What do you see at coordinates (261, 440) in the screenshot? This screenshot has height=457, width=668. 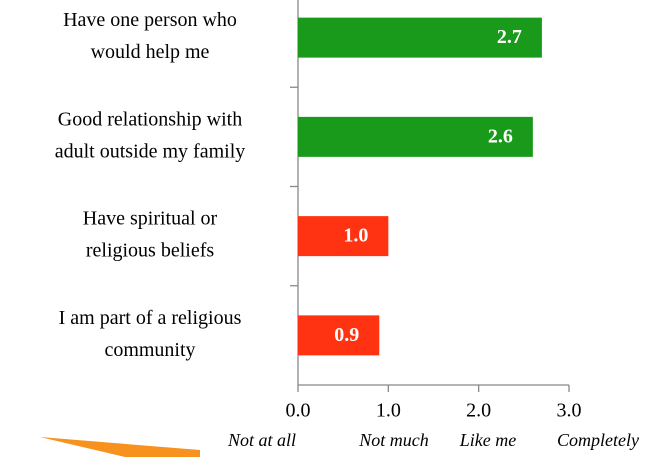 I see `x-tick-description: Not at all` at bounding box center [261, 440].